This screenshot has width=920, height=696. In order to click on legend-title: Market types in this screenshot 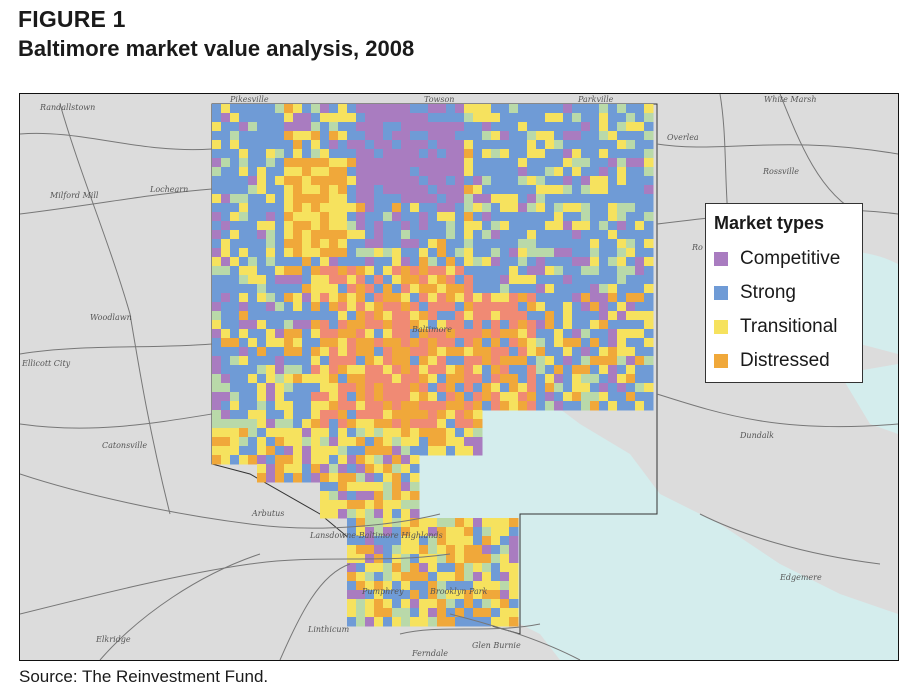, I will do `click(769, 223)`.